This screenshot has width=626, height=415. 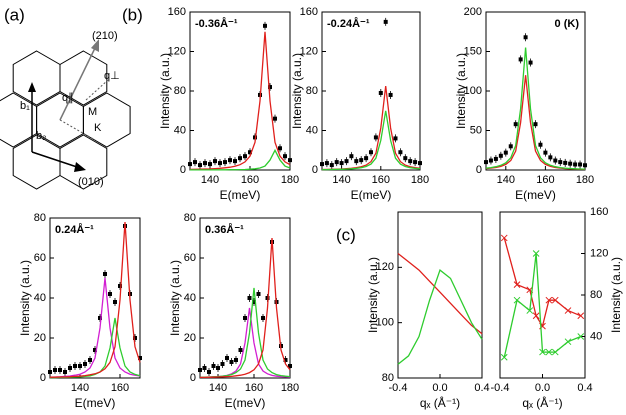 What do you see at coordinates (224, 229) in the screenshot?
I see `panel-annotation: 0.36Å⁻¹` at bounding box center [224, 229].